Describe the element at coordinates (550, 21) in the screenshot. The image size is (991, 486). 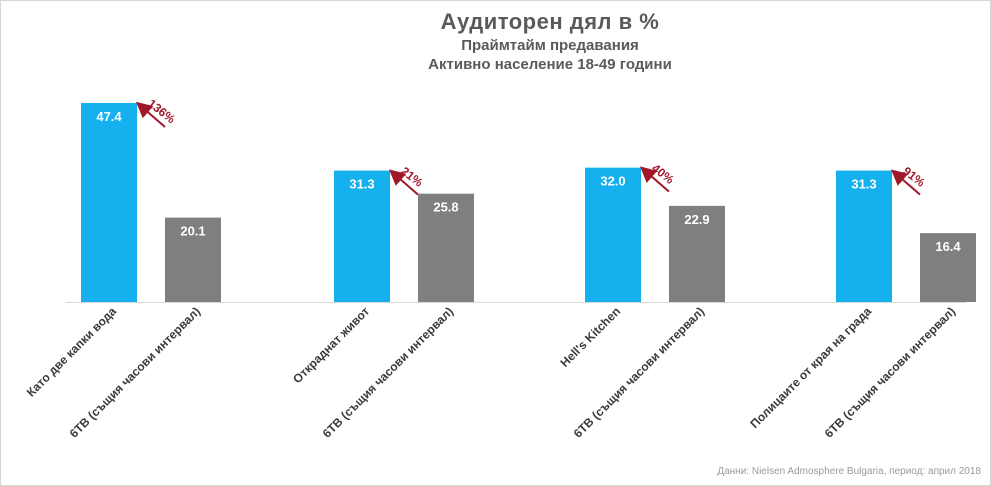
I see `chart-title: Аудиторен дял в %` at that location.